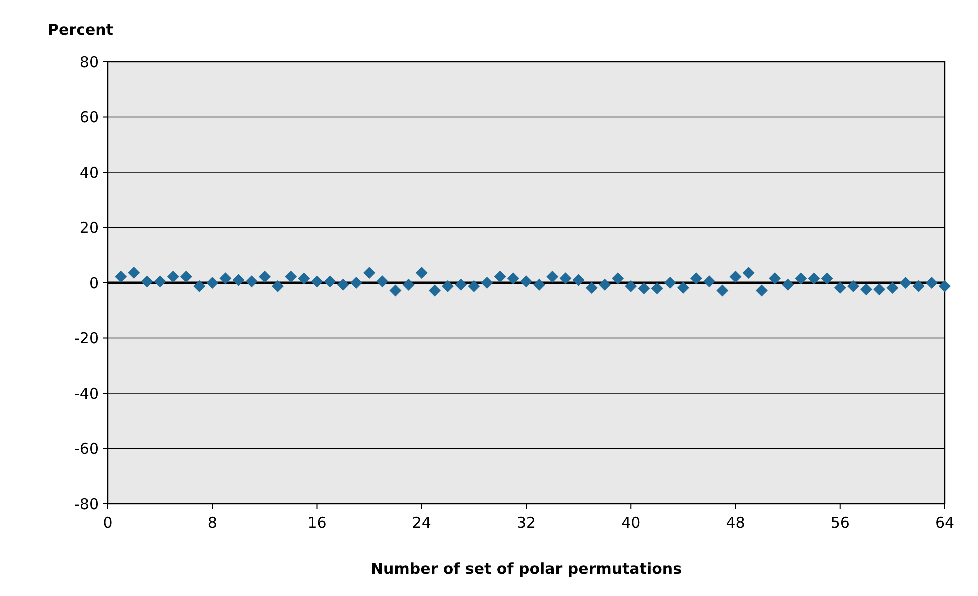  I want to click on x-tick-label: 64, so click(945, 523).